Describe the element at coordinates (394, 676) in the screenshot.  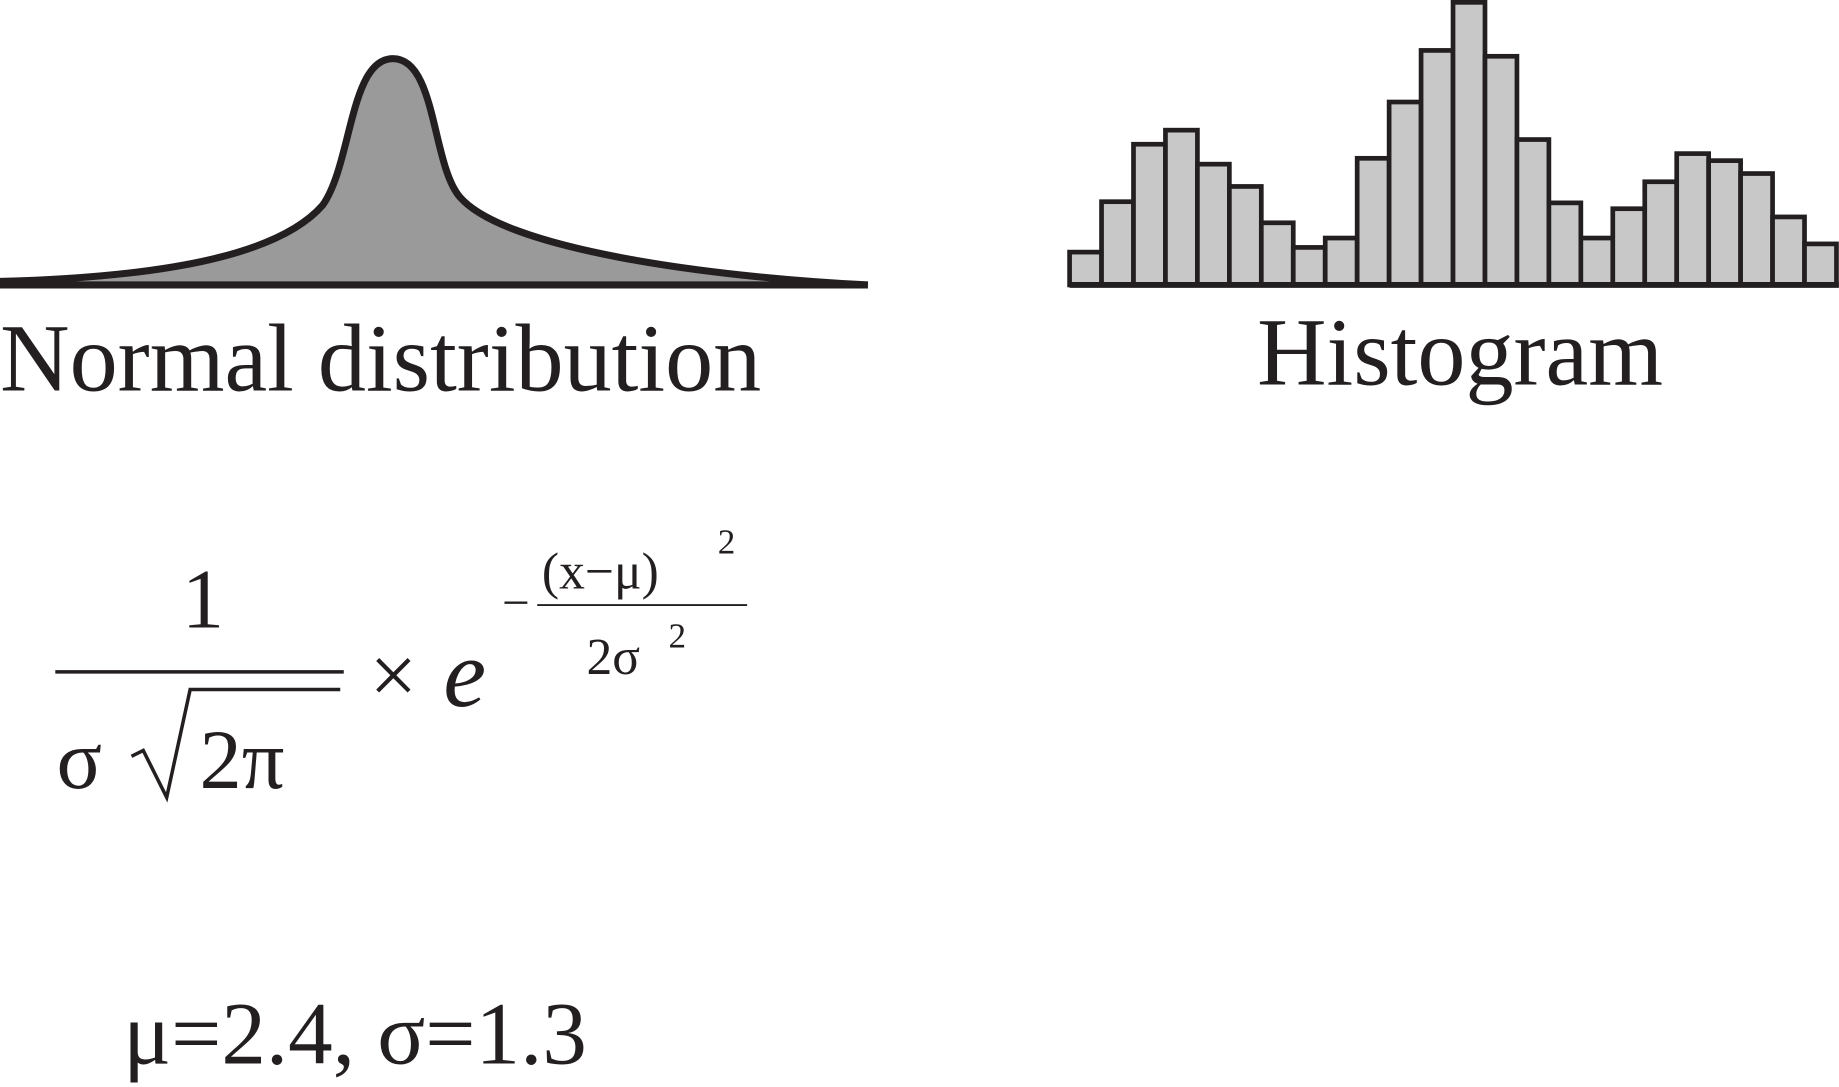
I see `formula-times: ×` at that location.